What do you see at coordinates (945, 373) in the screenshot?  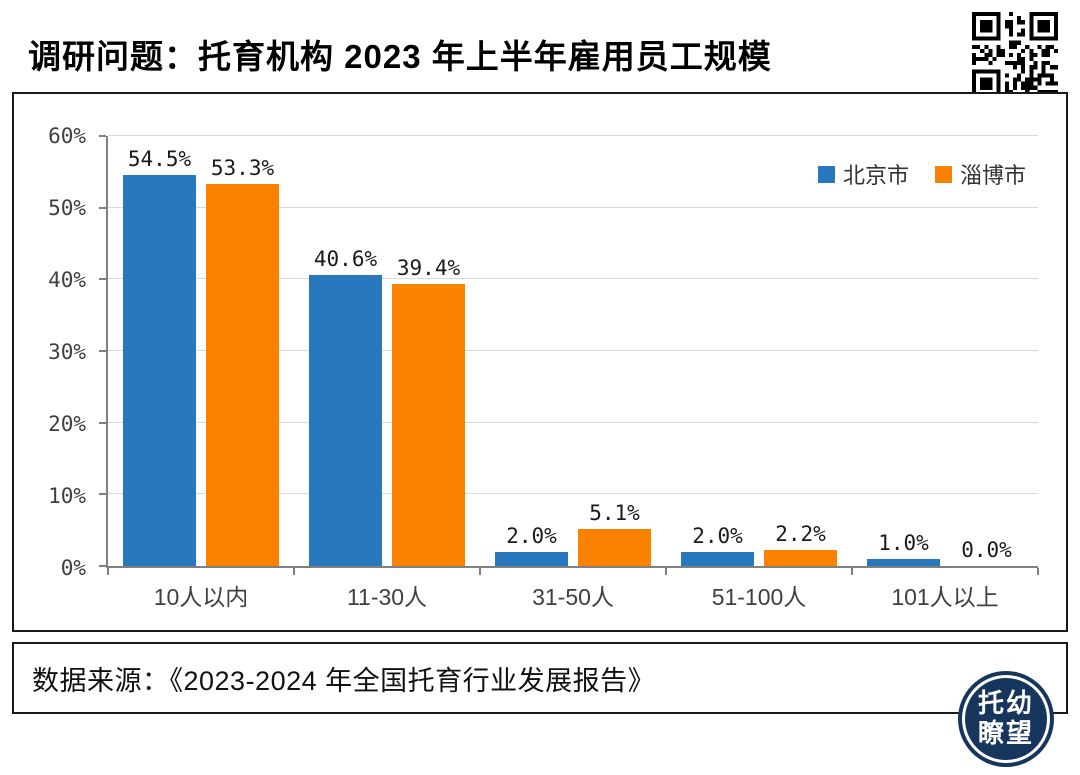 I see `bar-group: 1.0% 0.0% 101人以上` at bounding box center [945, 373].